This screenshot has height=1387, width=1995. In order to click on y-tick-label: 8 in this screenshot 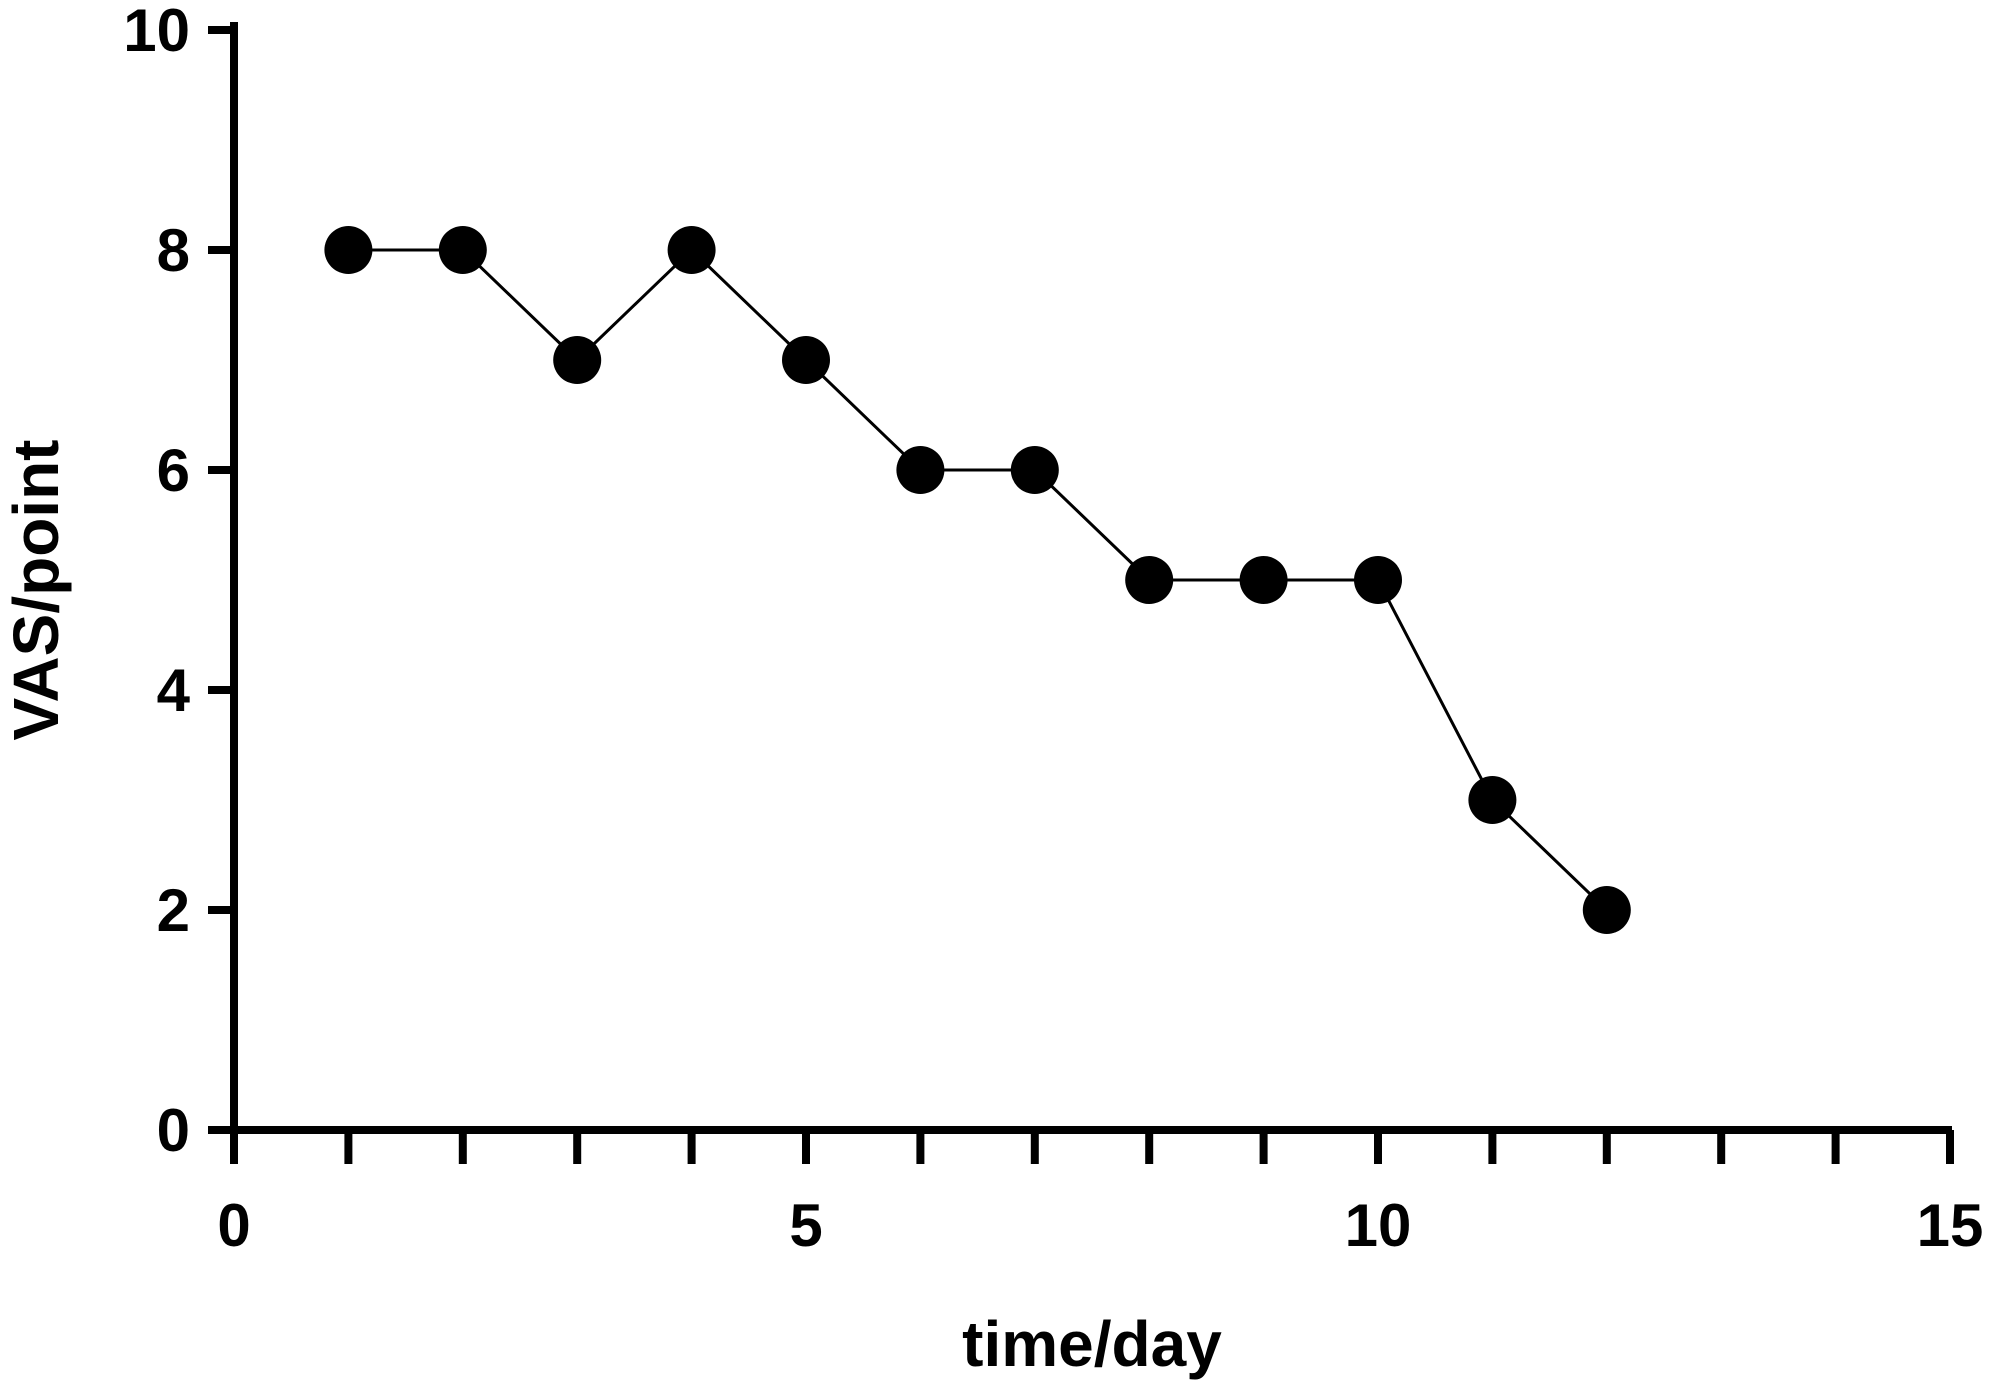, I will do `click(173, 250)`.